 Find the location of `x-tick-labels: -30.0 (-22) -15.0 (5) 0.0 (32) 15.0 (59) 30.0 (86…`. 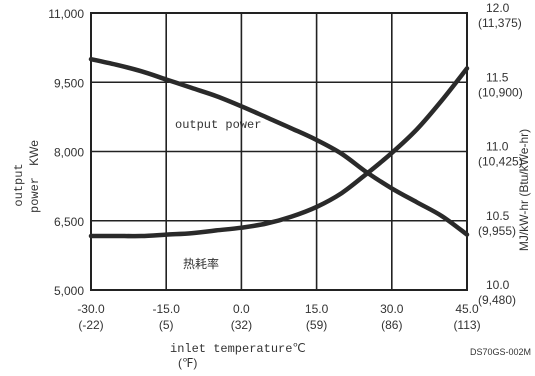

x-tick-labels: -30.0 (-22) -15.0 (5) 0.0 (32) 15.0 (59) 30.0 (86… is located at coordinates (278, 317).